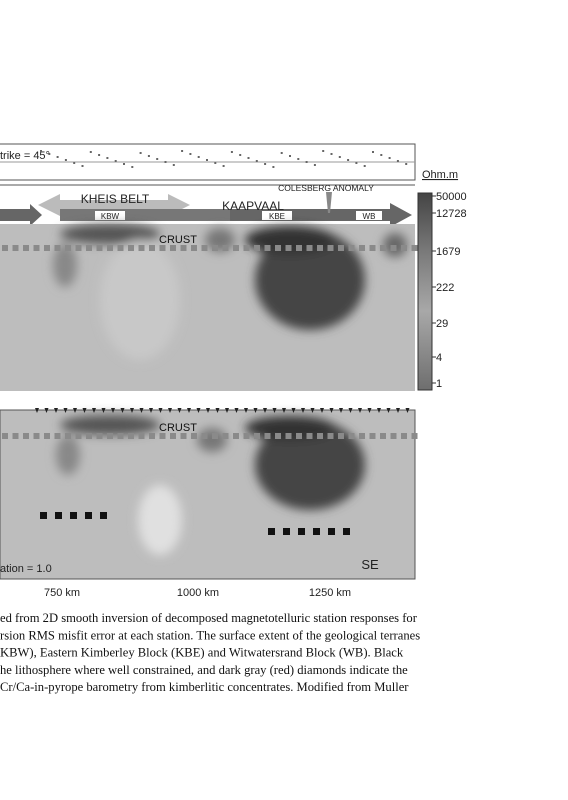 The image size is (568, 800). Describe the element at coordinates (451, 214) in the screenshot. I see `colorbar-label: 12728` at that location.